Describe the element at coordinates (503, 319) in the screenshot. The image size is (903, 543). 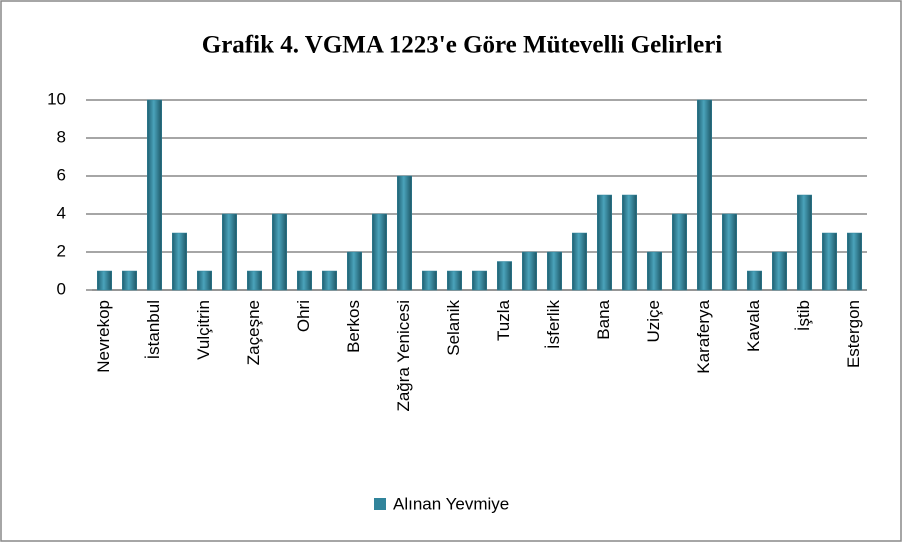
I see `x-tick-label: Tuzla` at that location.